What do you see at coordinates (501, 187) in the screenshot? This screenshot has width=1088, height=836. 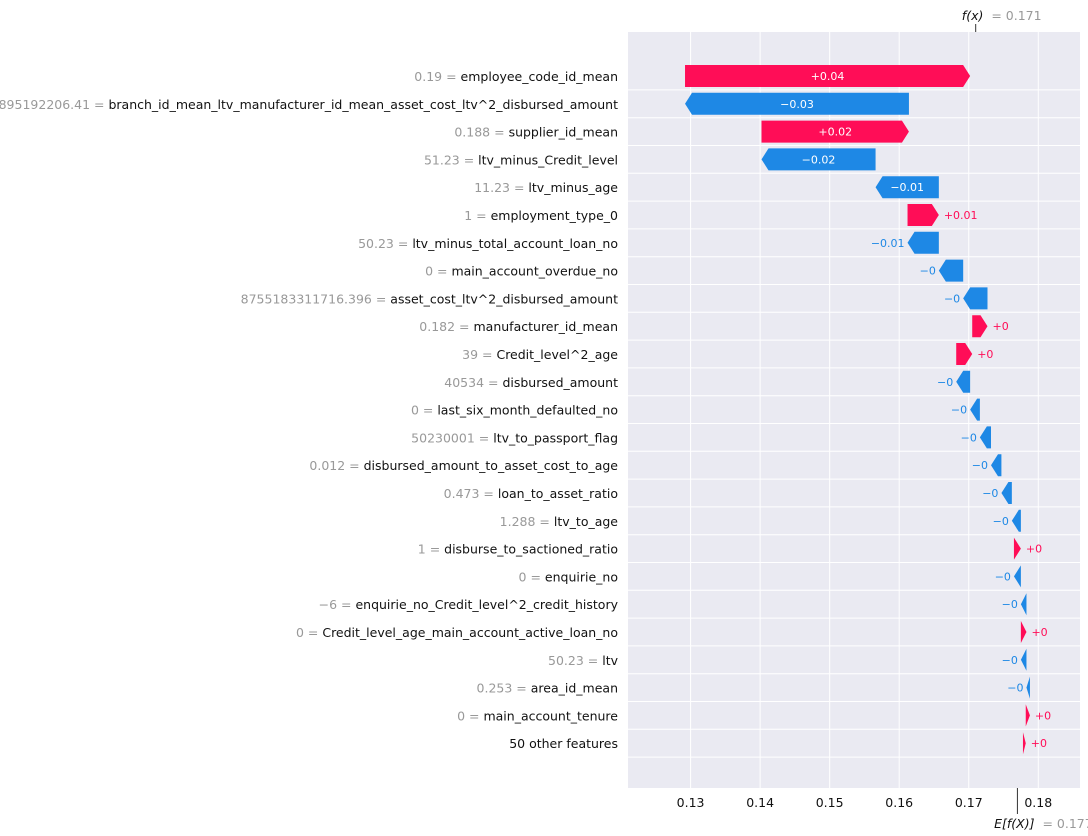 I see `feature-value: 11.23 =` at bounding box center [501, 187].